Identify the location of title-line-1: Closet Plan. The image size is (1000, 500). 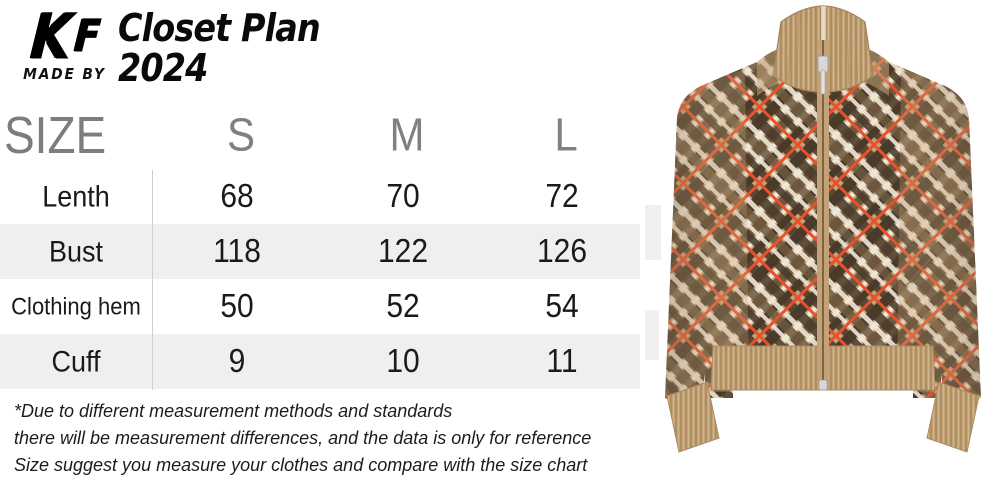
(219, 28).